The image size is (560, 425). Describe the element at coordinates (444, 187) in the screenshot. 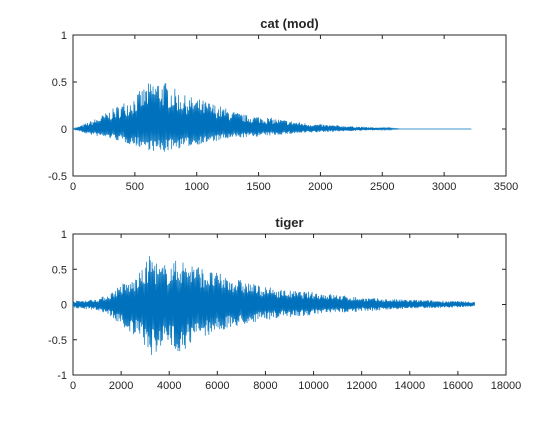

I see `x-tick-label-cat: 3000` at that location.